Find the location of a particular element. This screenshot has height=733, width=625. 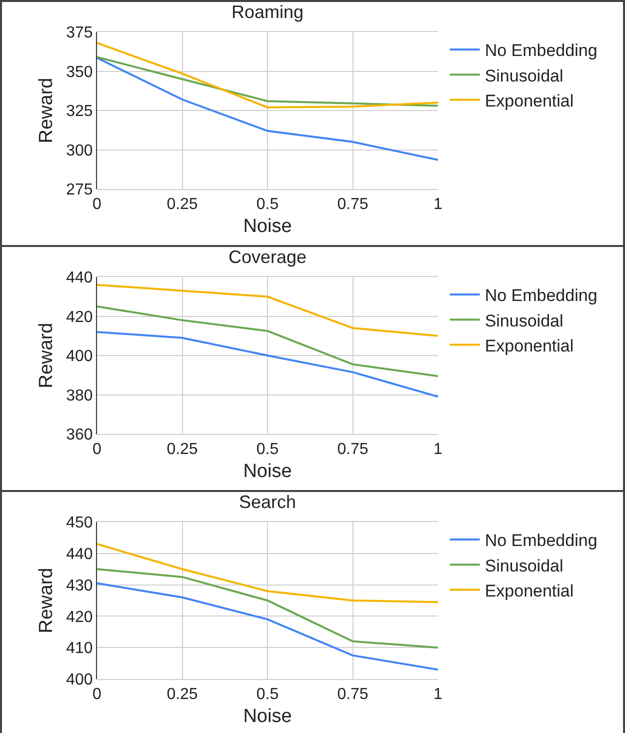

y-tick-label: 375 is located at coordinates (79, 33).